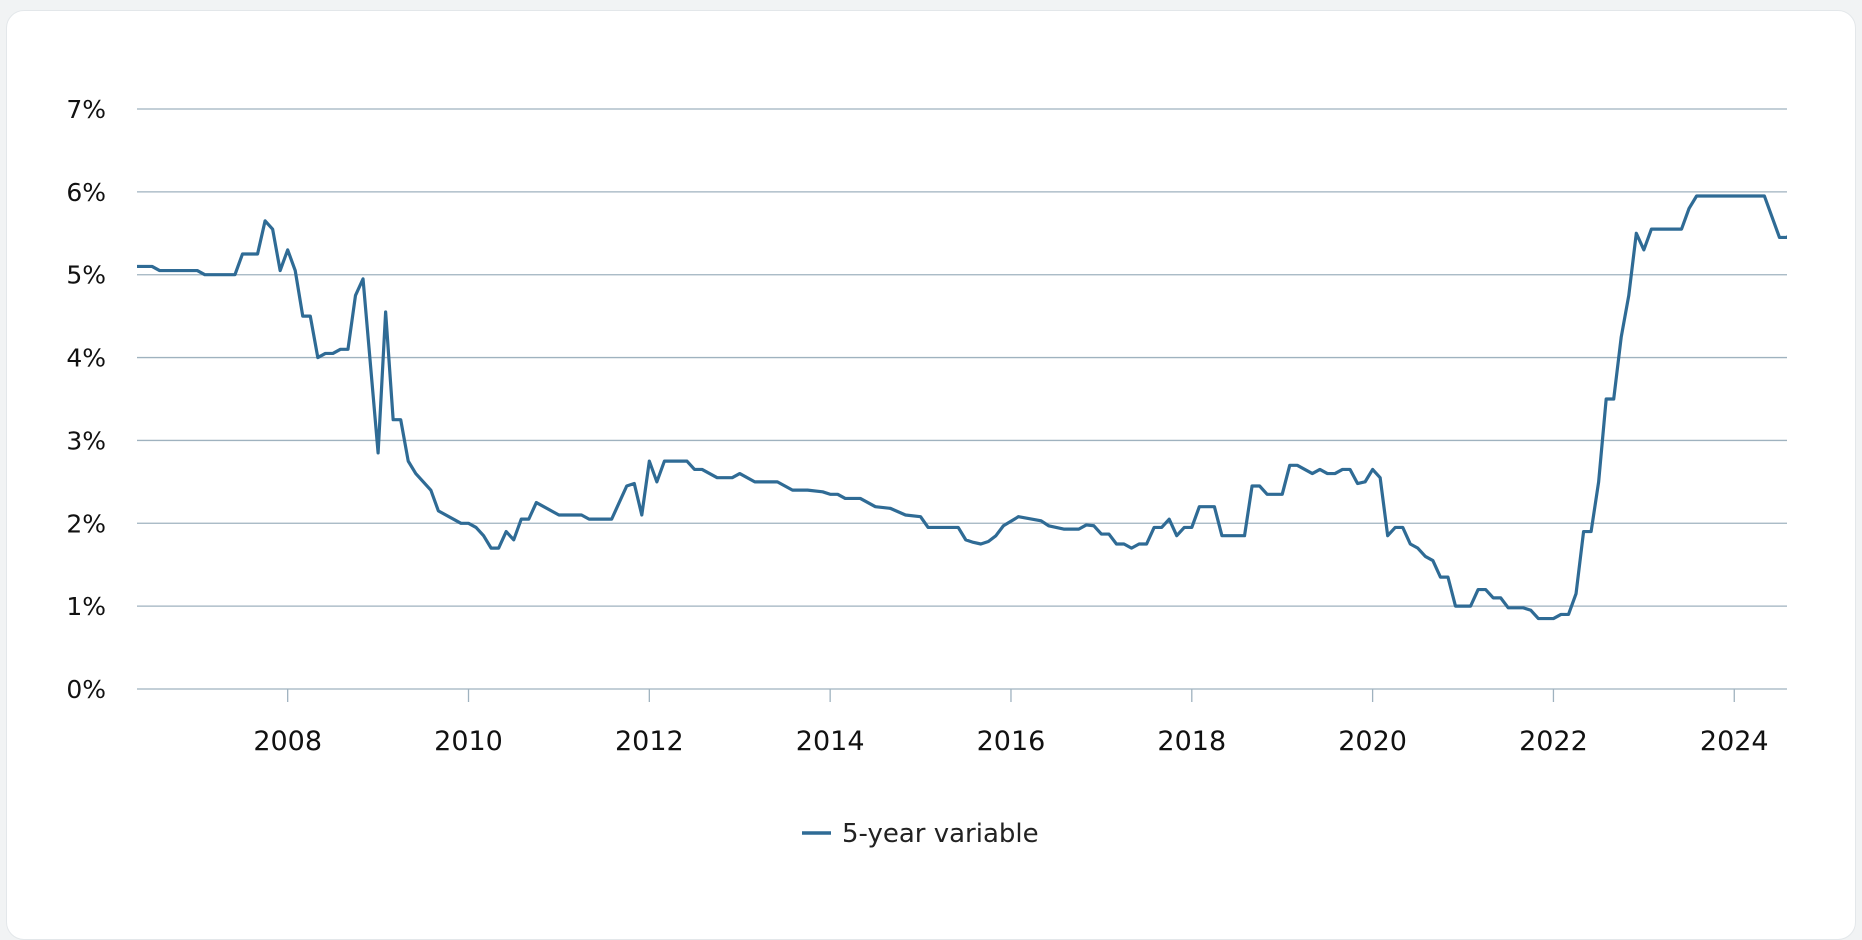  I want to click on x-axis-ticks: 2008 2010 2012 2014 2016 2018 2020 2022 2024, so click(1011, 723).